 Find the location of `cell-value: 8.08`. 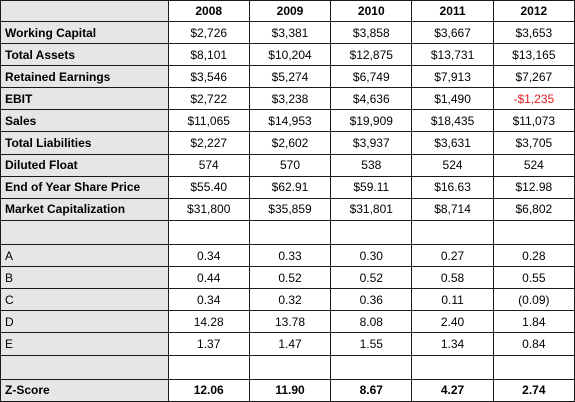

cell-value: 8.08 is located at coordinates (371, 322).